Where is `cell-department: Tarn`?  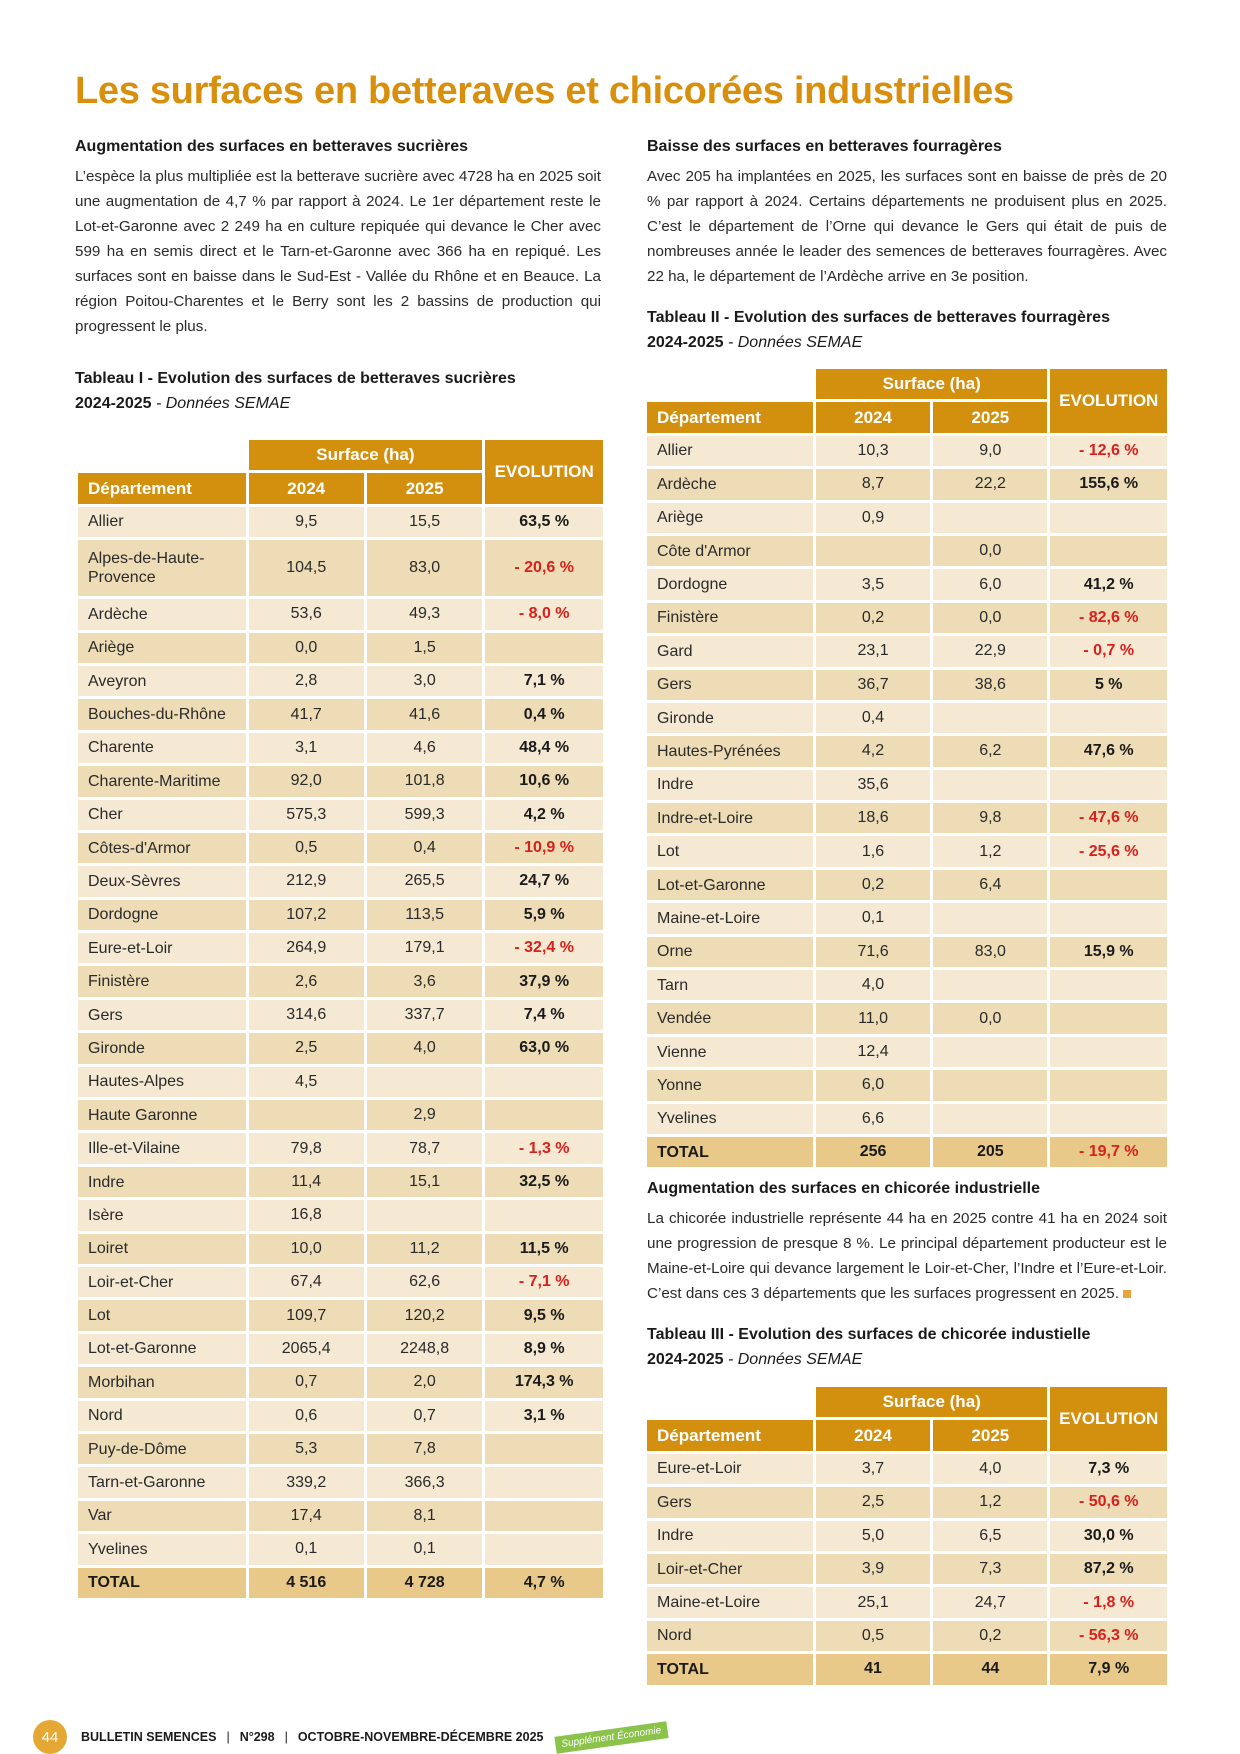
cell-department: Tarn is located at coordinates (730, 985).